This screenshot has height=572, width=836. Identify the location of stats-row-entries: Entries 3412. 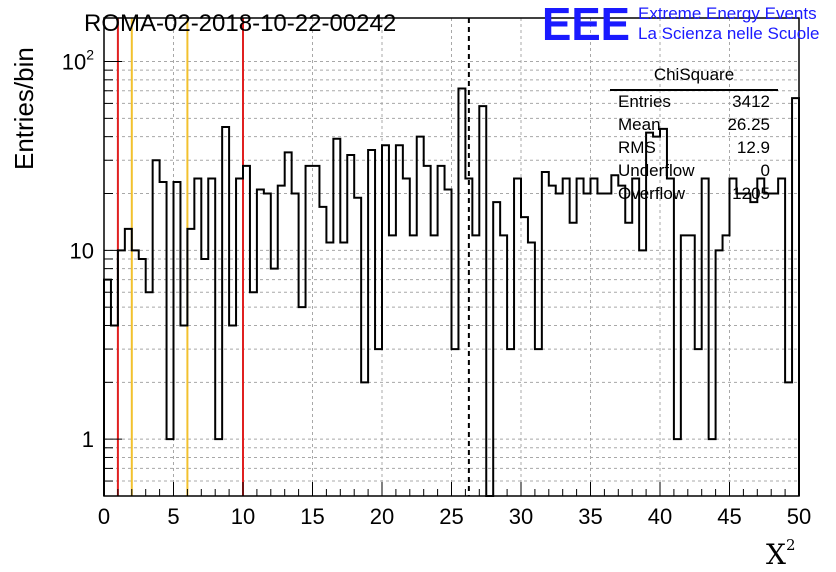
(694, 103).